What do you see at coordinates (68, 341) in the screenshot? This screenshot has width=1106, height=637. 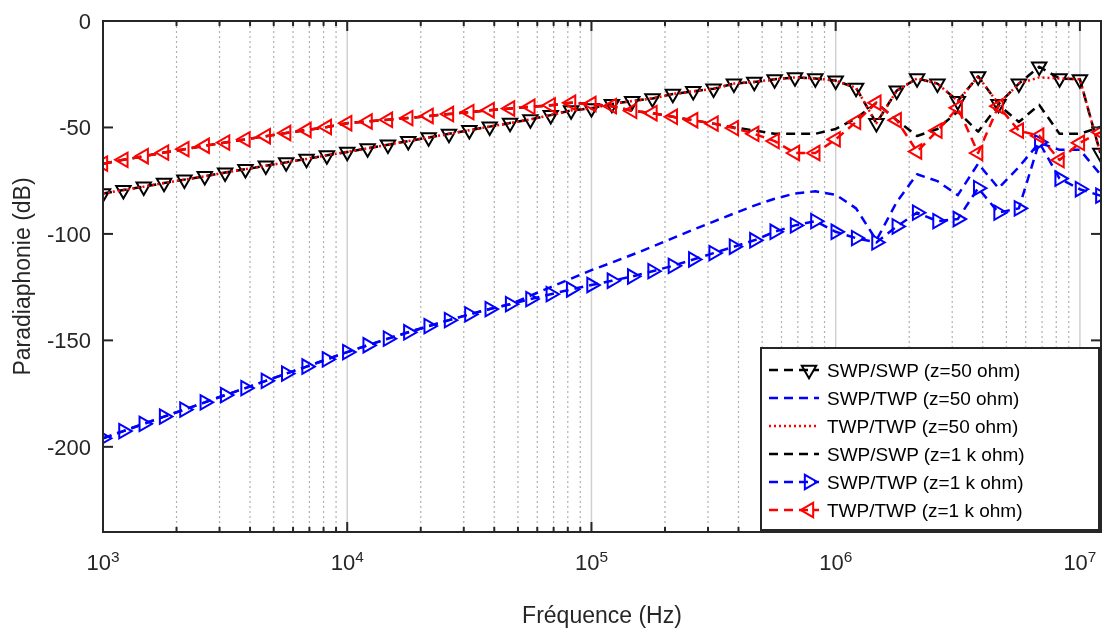 I see `y-tick-label: -150` at bounding box center [68, 341].